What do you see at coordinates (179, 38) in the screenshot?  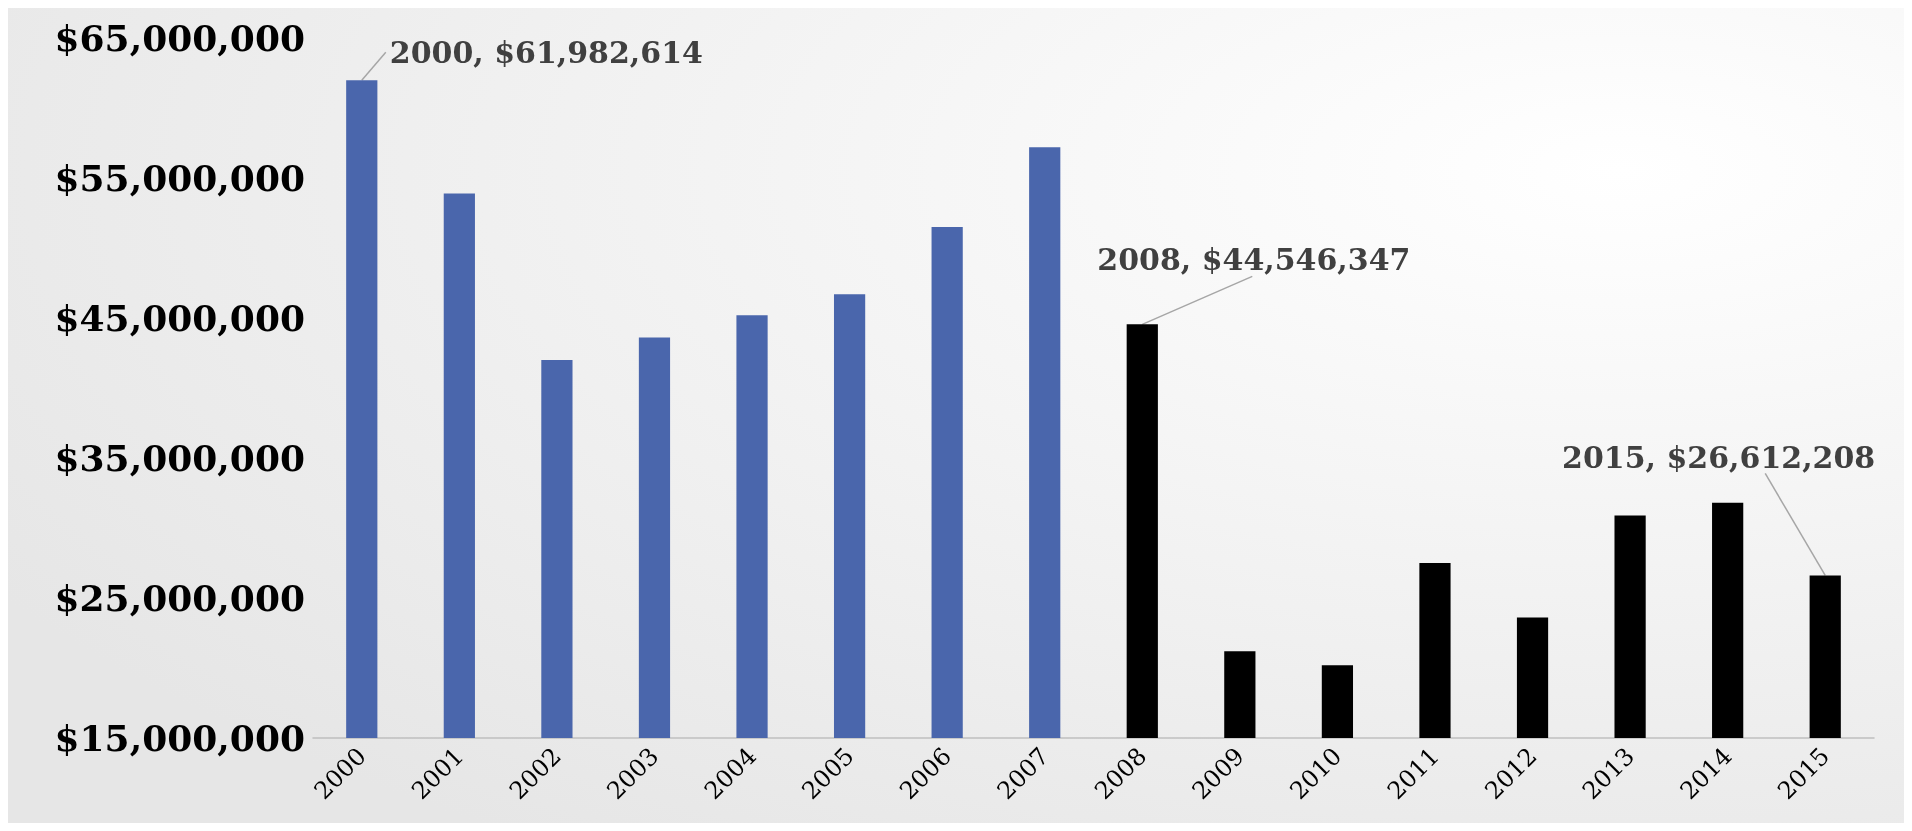 I see `y-tick-label: $65,000,000` at bounding box center [179, 38].